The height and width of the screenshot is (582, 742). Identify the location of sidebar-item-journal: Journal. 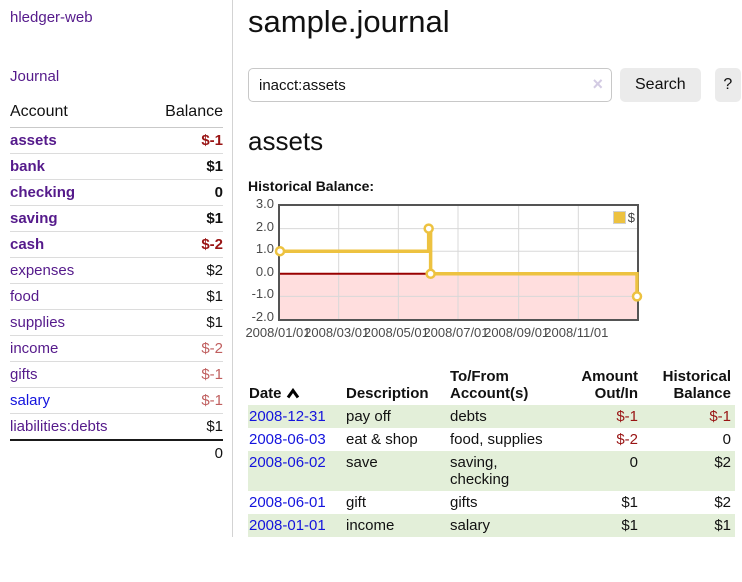
(35, 76).